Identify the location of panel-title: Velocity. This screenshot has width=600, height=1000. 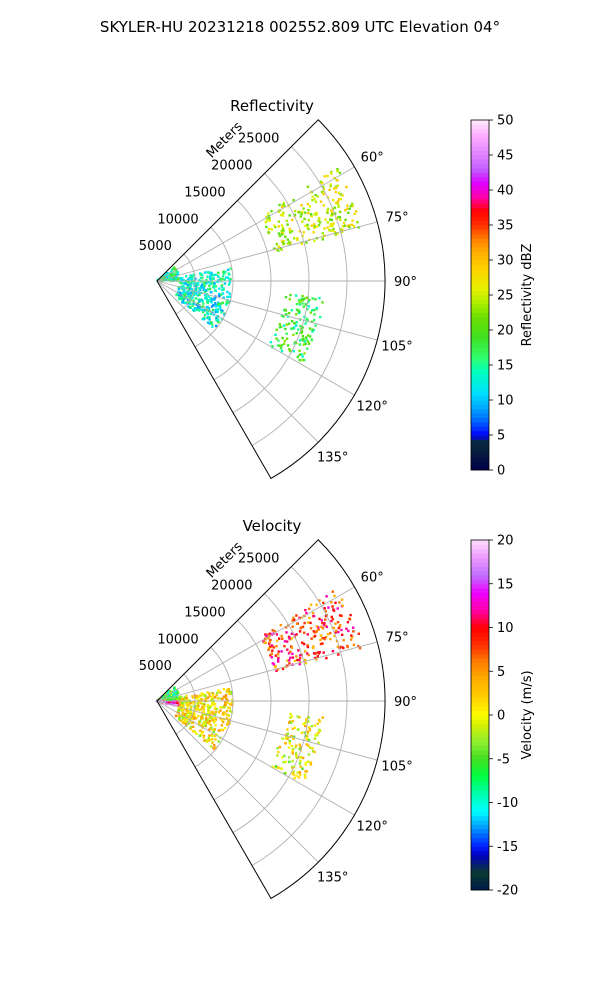
(272, 526).